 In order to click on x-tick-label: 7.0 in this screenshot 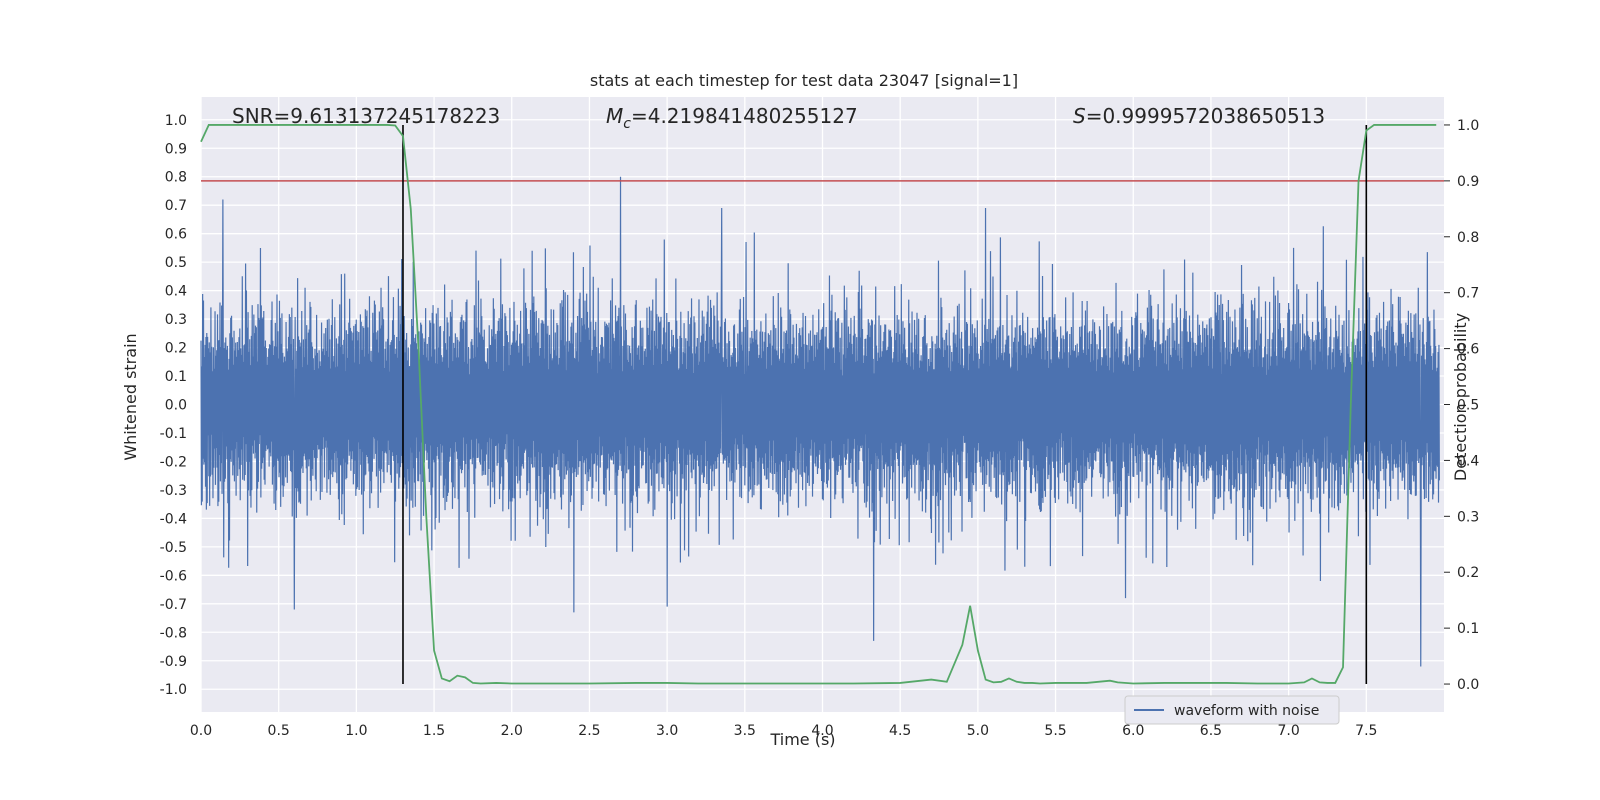, I will do `click(1288, 731)`.